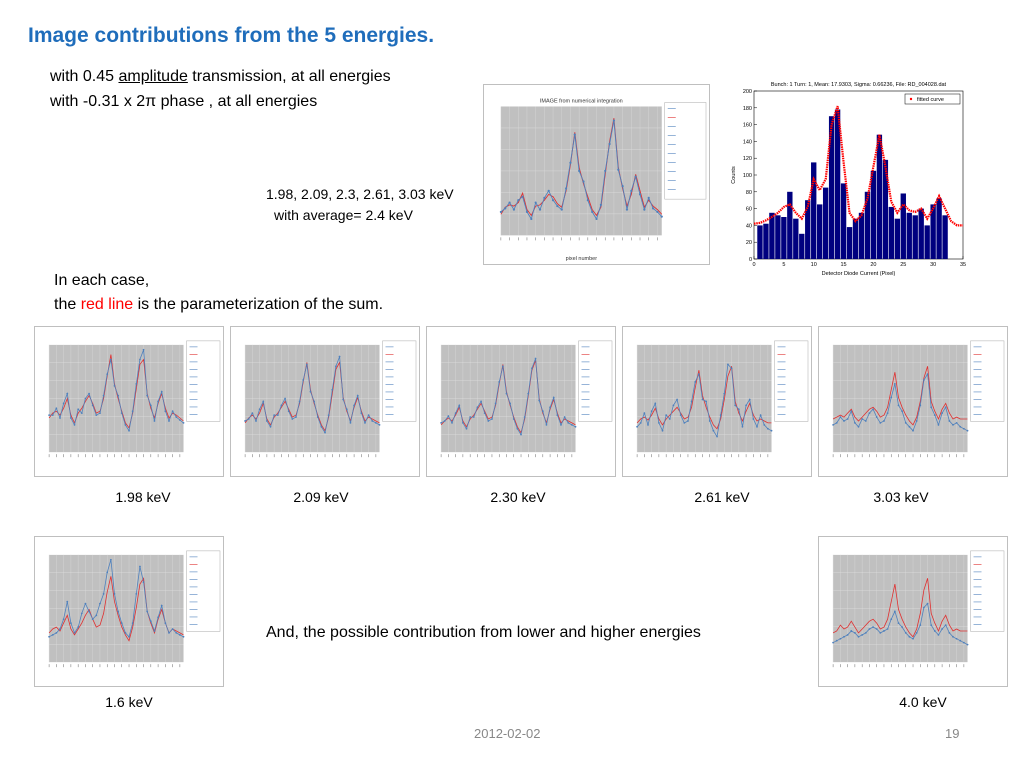  Describe the element at coordinates (749, 193) in the screenshot. I see `y-tick-label: 80` at that location.